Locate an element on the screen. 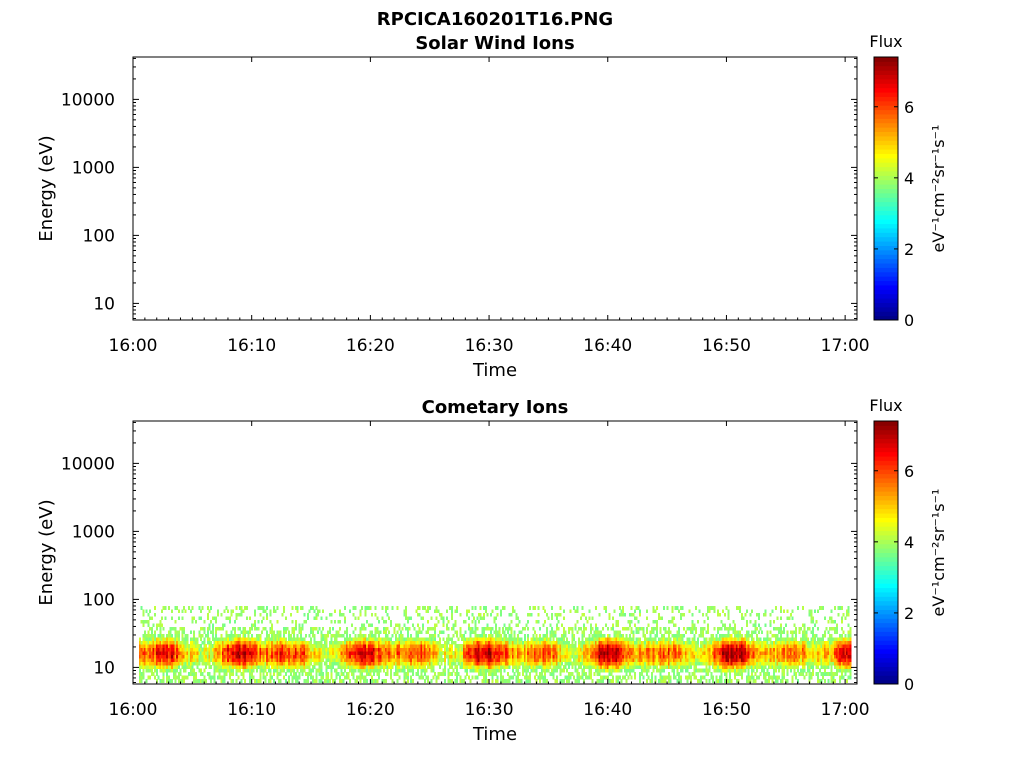 The height and width of the screenshot is (768, 1024). colorbar-segment is located at coordinates (886, 134).